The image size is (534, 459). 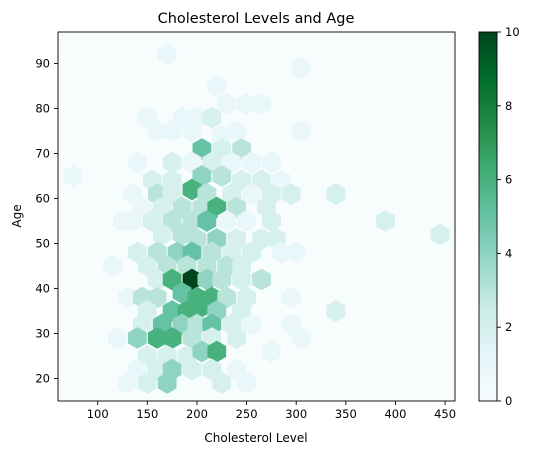 What do you see at coordinates (346, 414) in the screenshot?
I see `x-tick-label: 350` at bounding box center [346, 414].